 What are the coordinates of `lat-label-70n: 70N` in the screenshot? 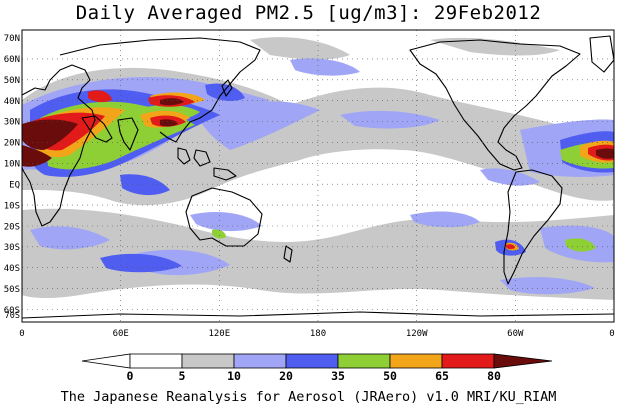 It's located at (12, 39).